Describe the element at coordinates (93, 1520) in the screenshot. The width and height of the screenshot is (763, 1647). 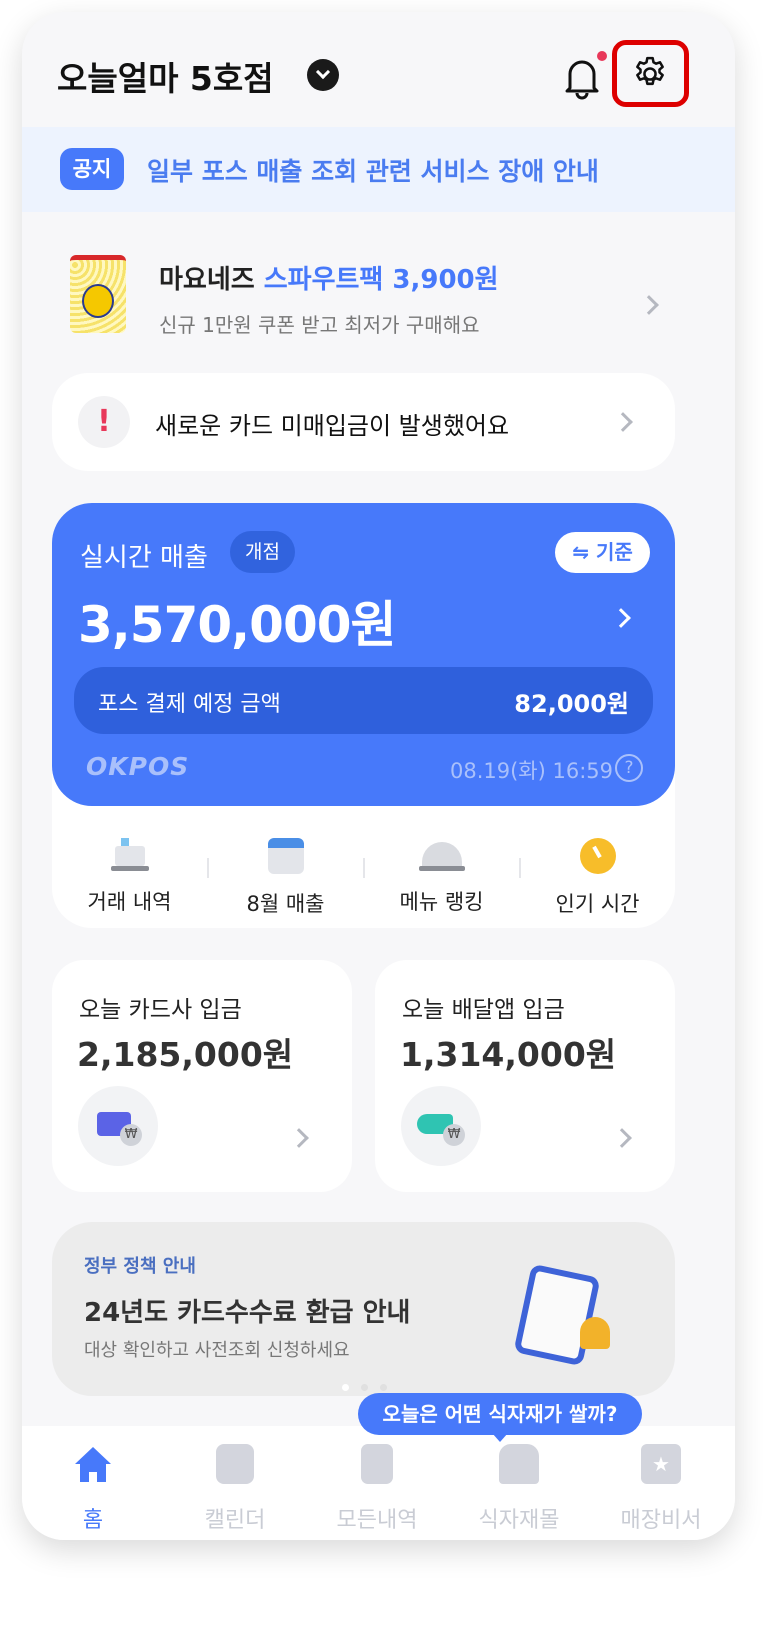
I see `nav-label: 홈` at that location.